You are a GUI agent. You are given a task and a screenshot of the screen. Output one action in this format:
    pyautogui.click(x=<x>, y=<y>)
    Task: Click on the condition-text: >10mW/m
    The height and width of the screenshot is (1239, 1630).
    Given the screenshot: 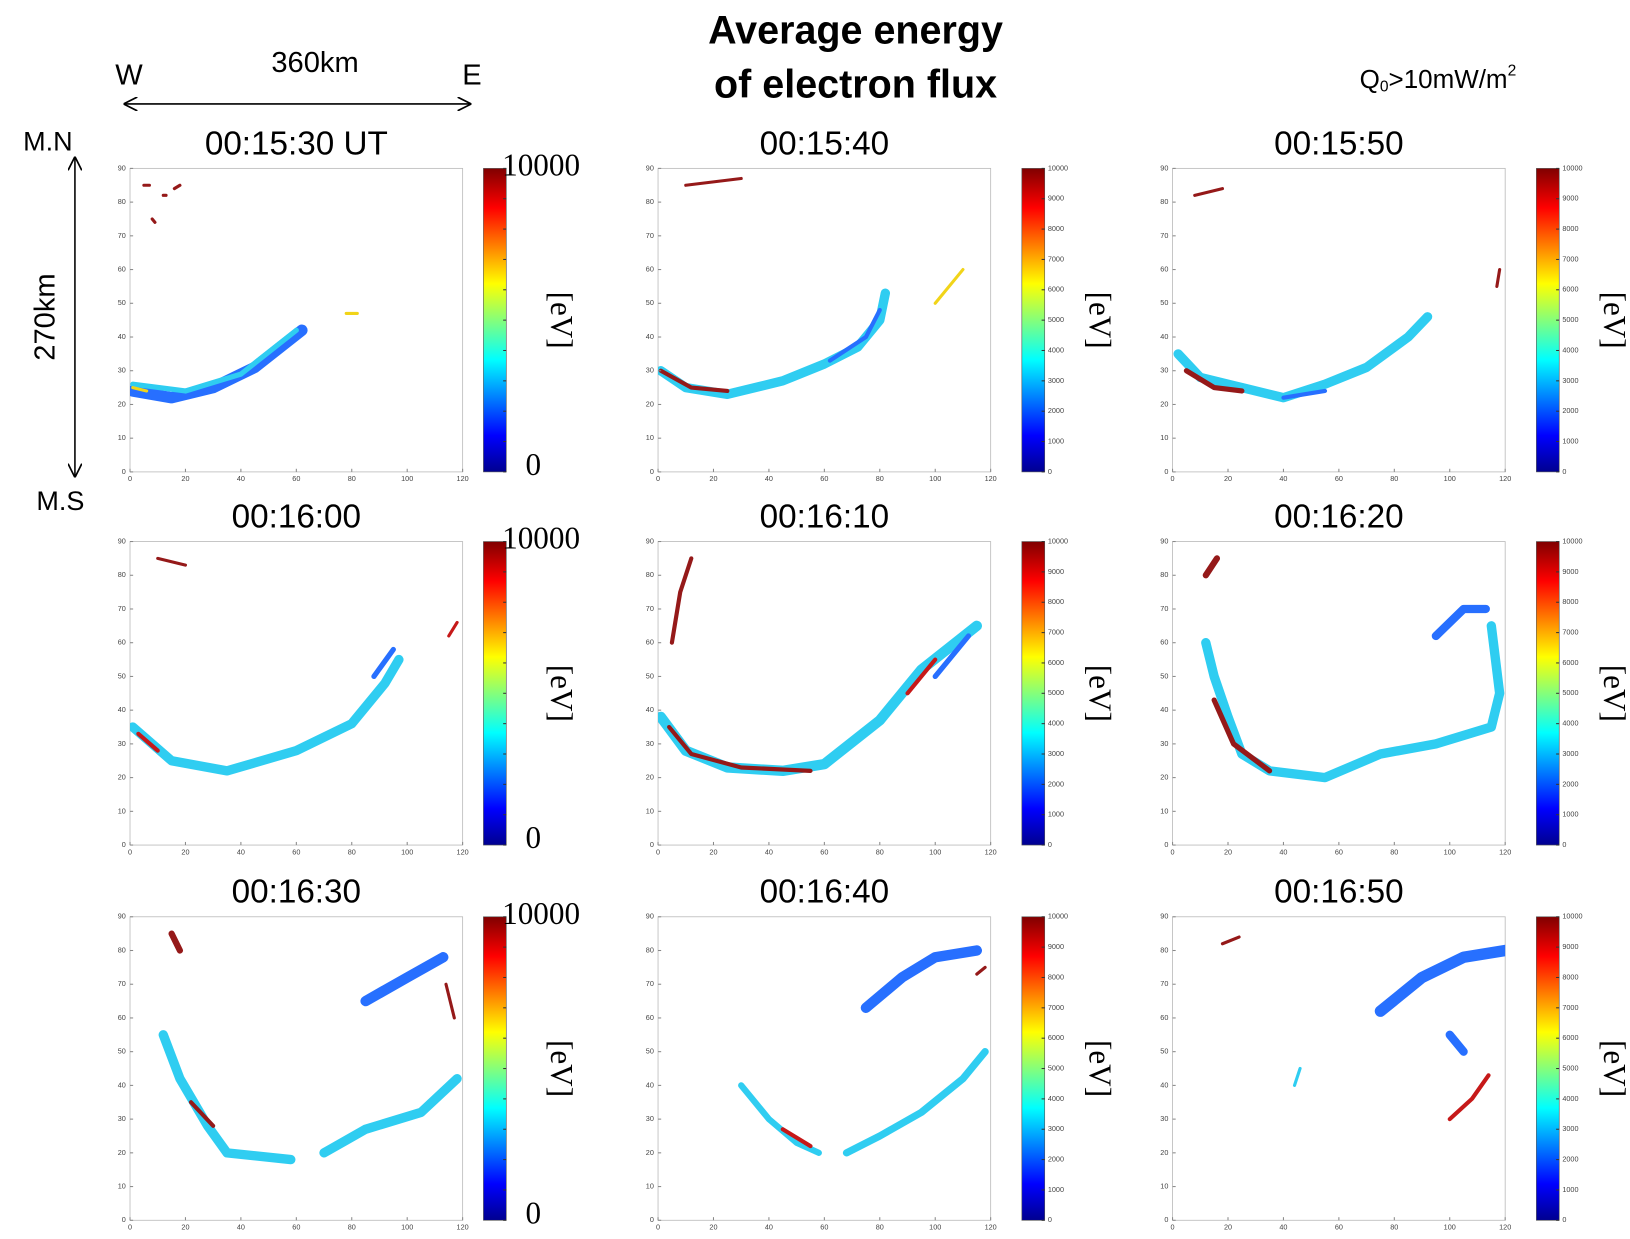 What is the action you would take?
    pyautogui.click(x=1448, y=79)
    